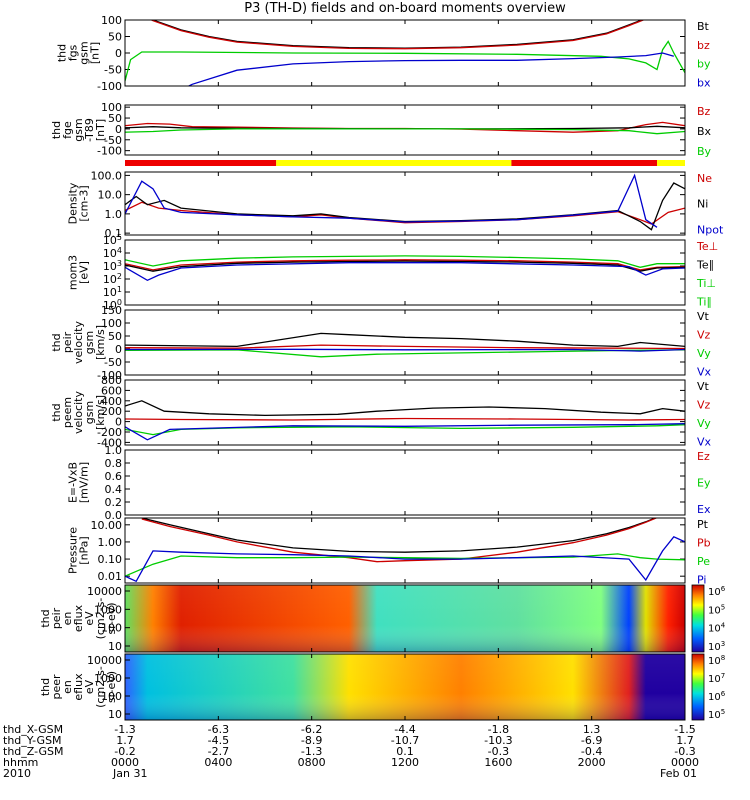  I want to click on legend-entry-Bt: Bt, so click(703, 26).